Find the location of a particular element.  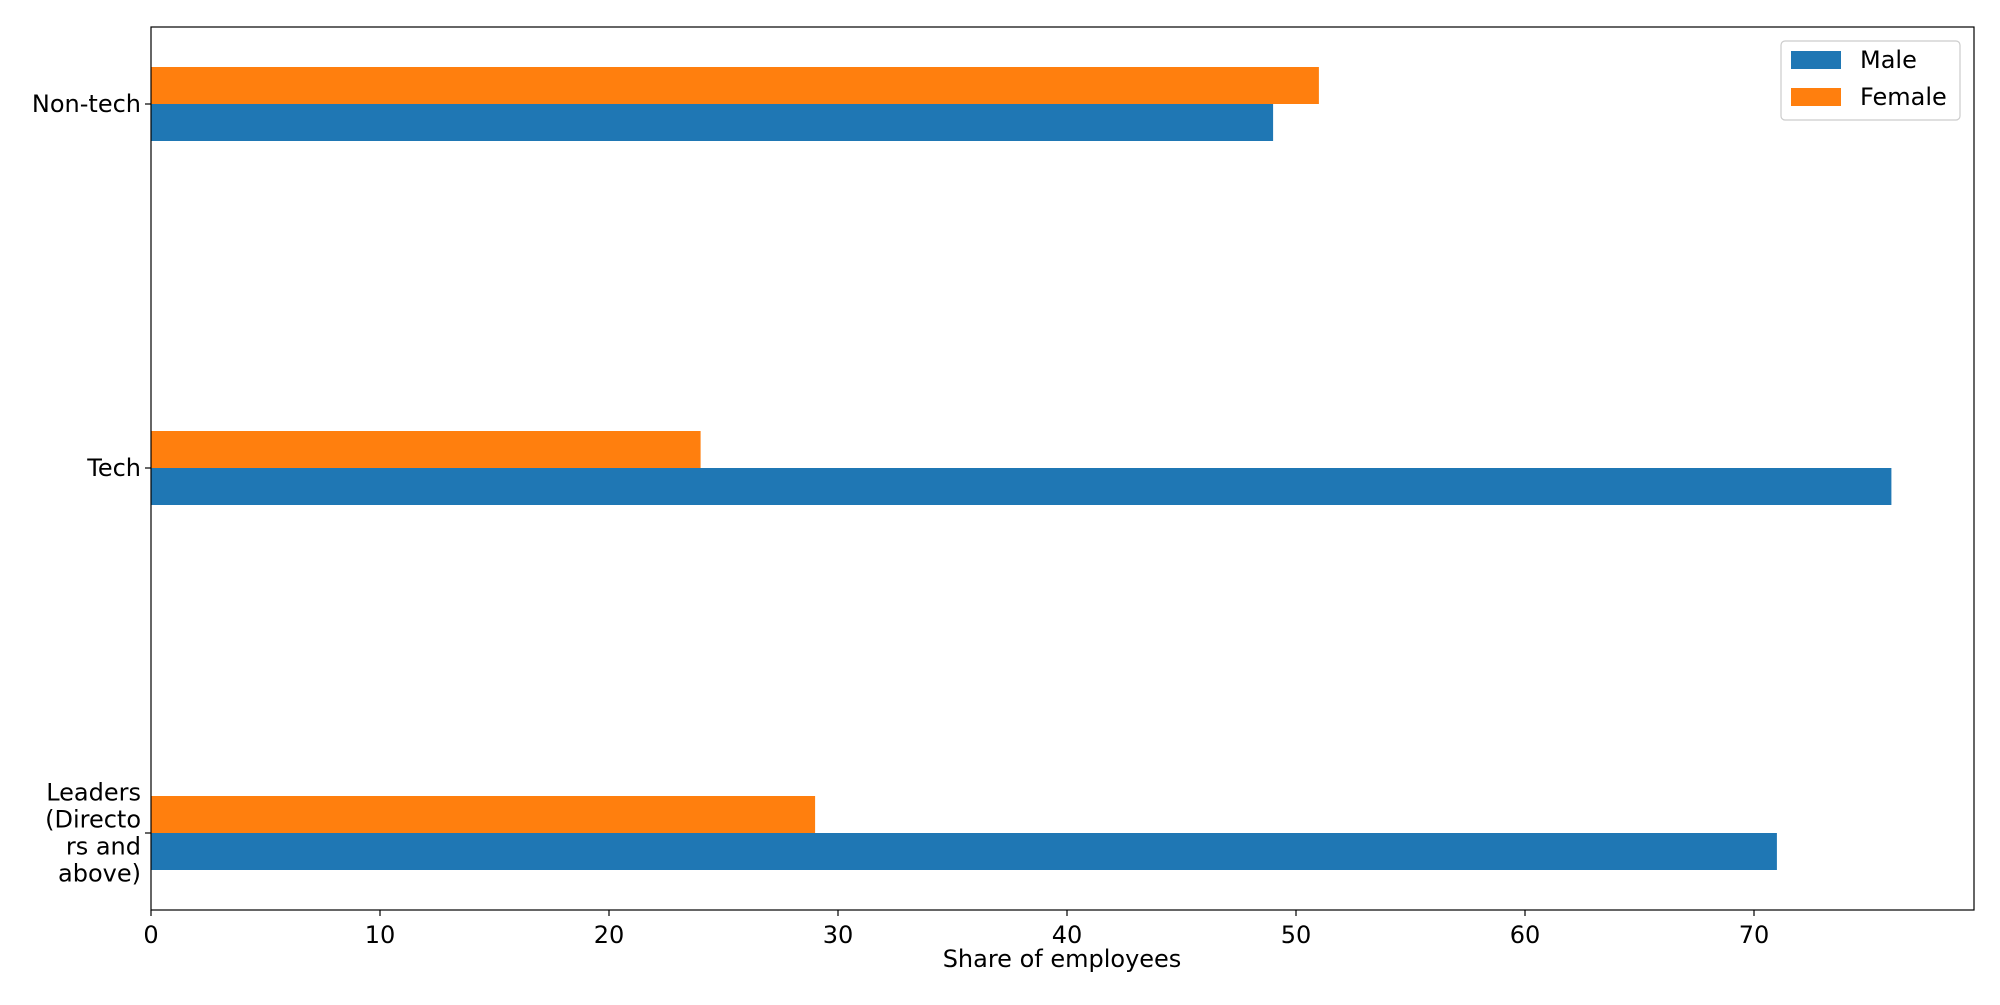

x-axis-label: Share of employees is located at coordinates (1062, 959).